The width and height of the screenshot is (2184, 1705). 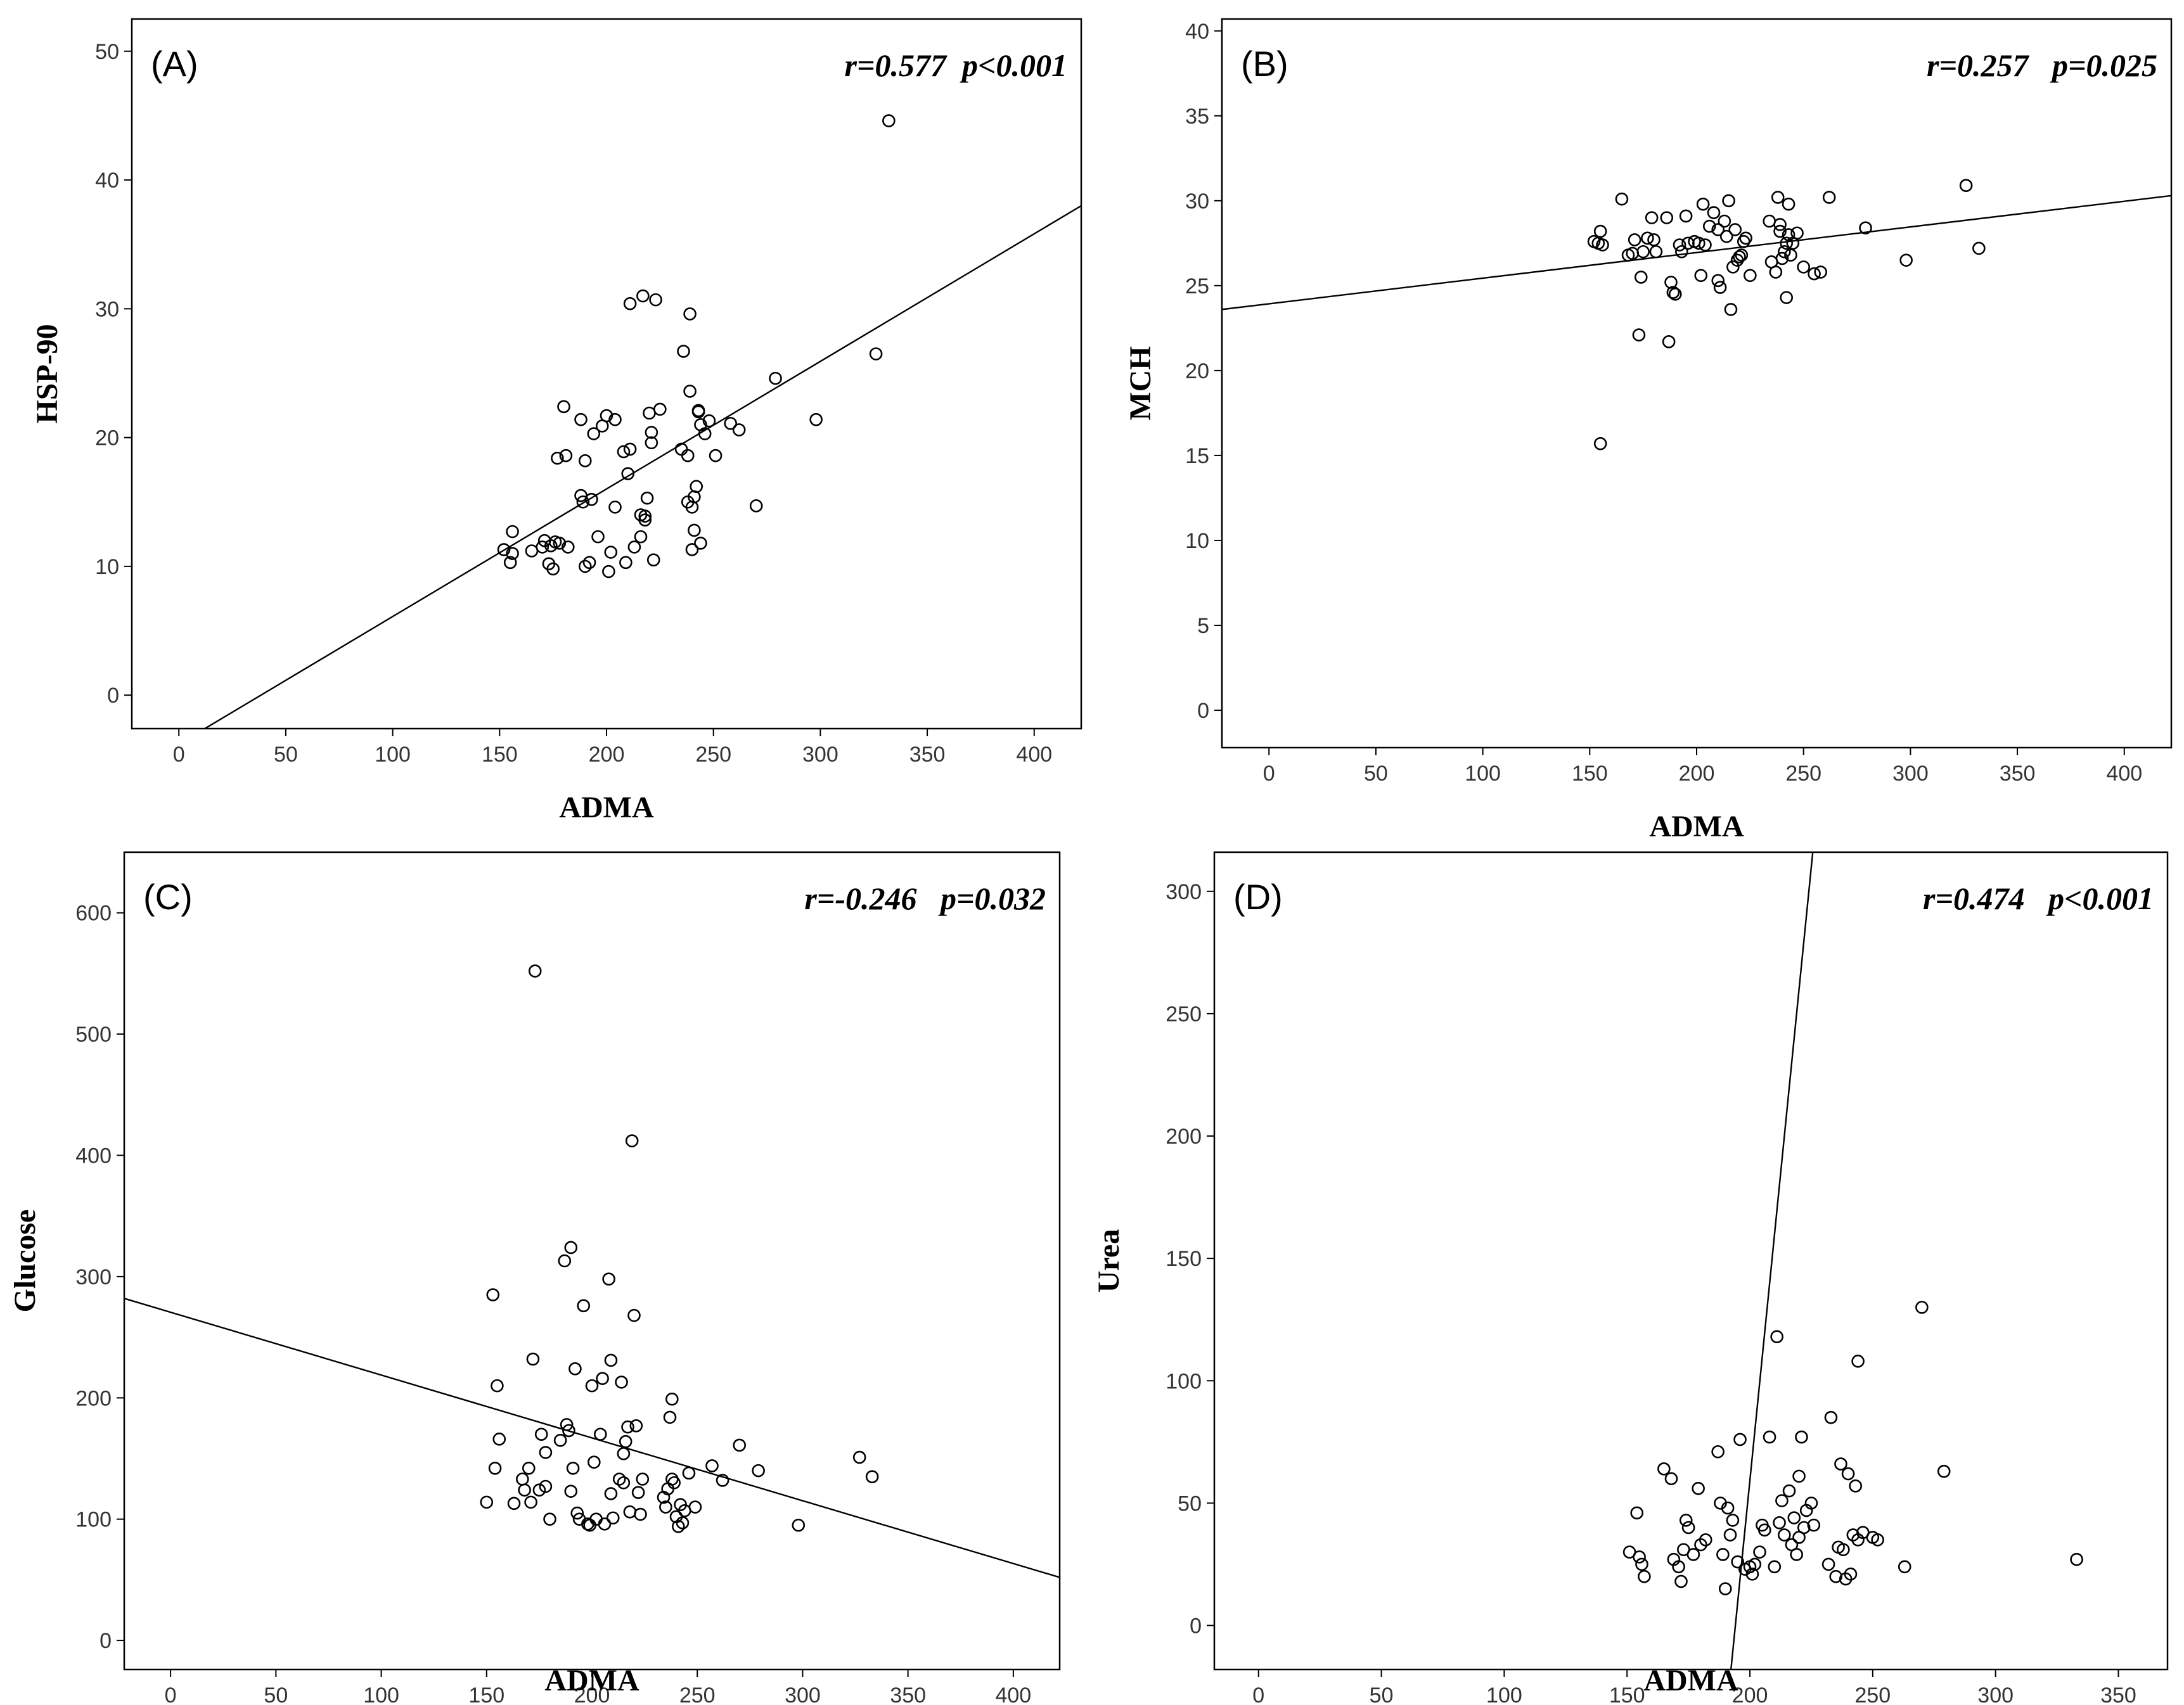 What do you see at coordinates (1190, 1504) in the screenshot?
I see `y-tick-label: 50` at bounding box center [1190, 1504].